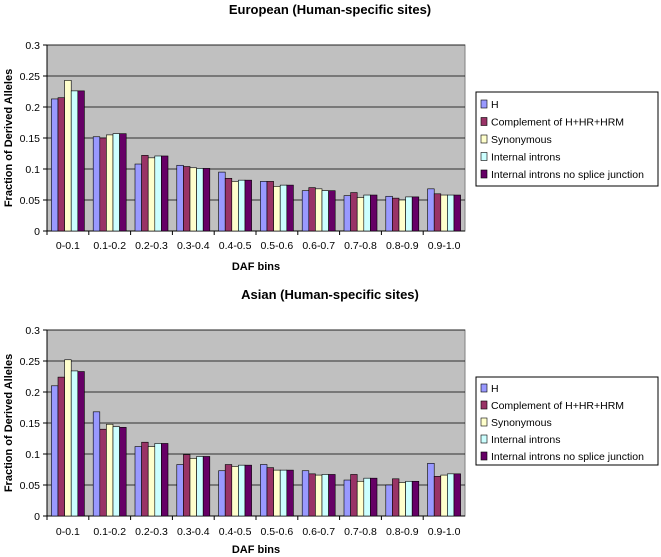 The image size is (661, 557). Describe the element at coordinates (151, 246) in the screenshot. I see `x-tick-label: 0.2-0.3` at that location.